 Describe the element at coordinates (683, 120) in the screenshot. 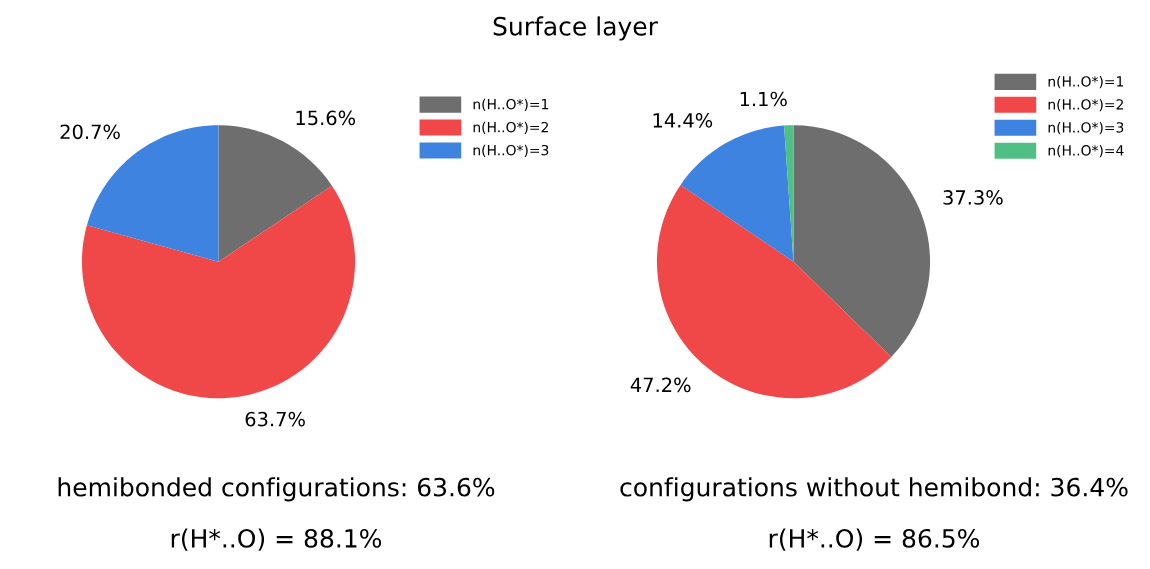

I see `data-label: 14.4%` at that location.